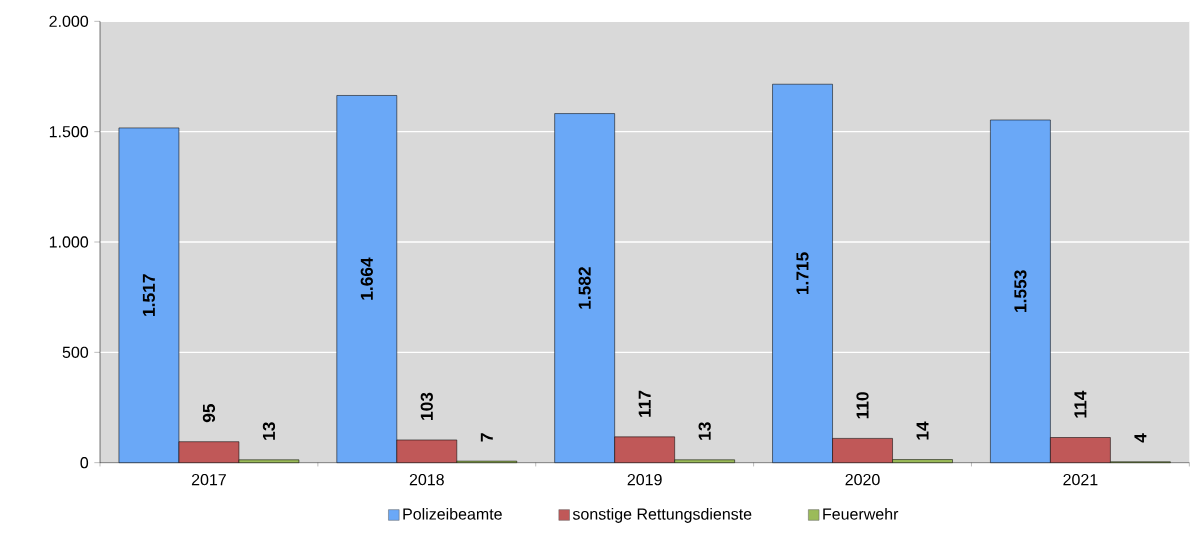 The width and height of the screenshot is (1190, 544). What do you see at coordinates (802, 273) in the screenshot?
I see `data-label: 1.715` at bounding box center [802, 273].